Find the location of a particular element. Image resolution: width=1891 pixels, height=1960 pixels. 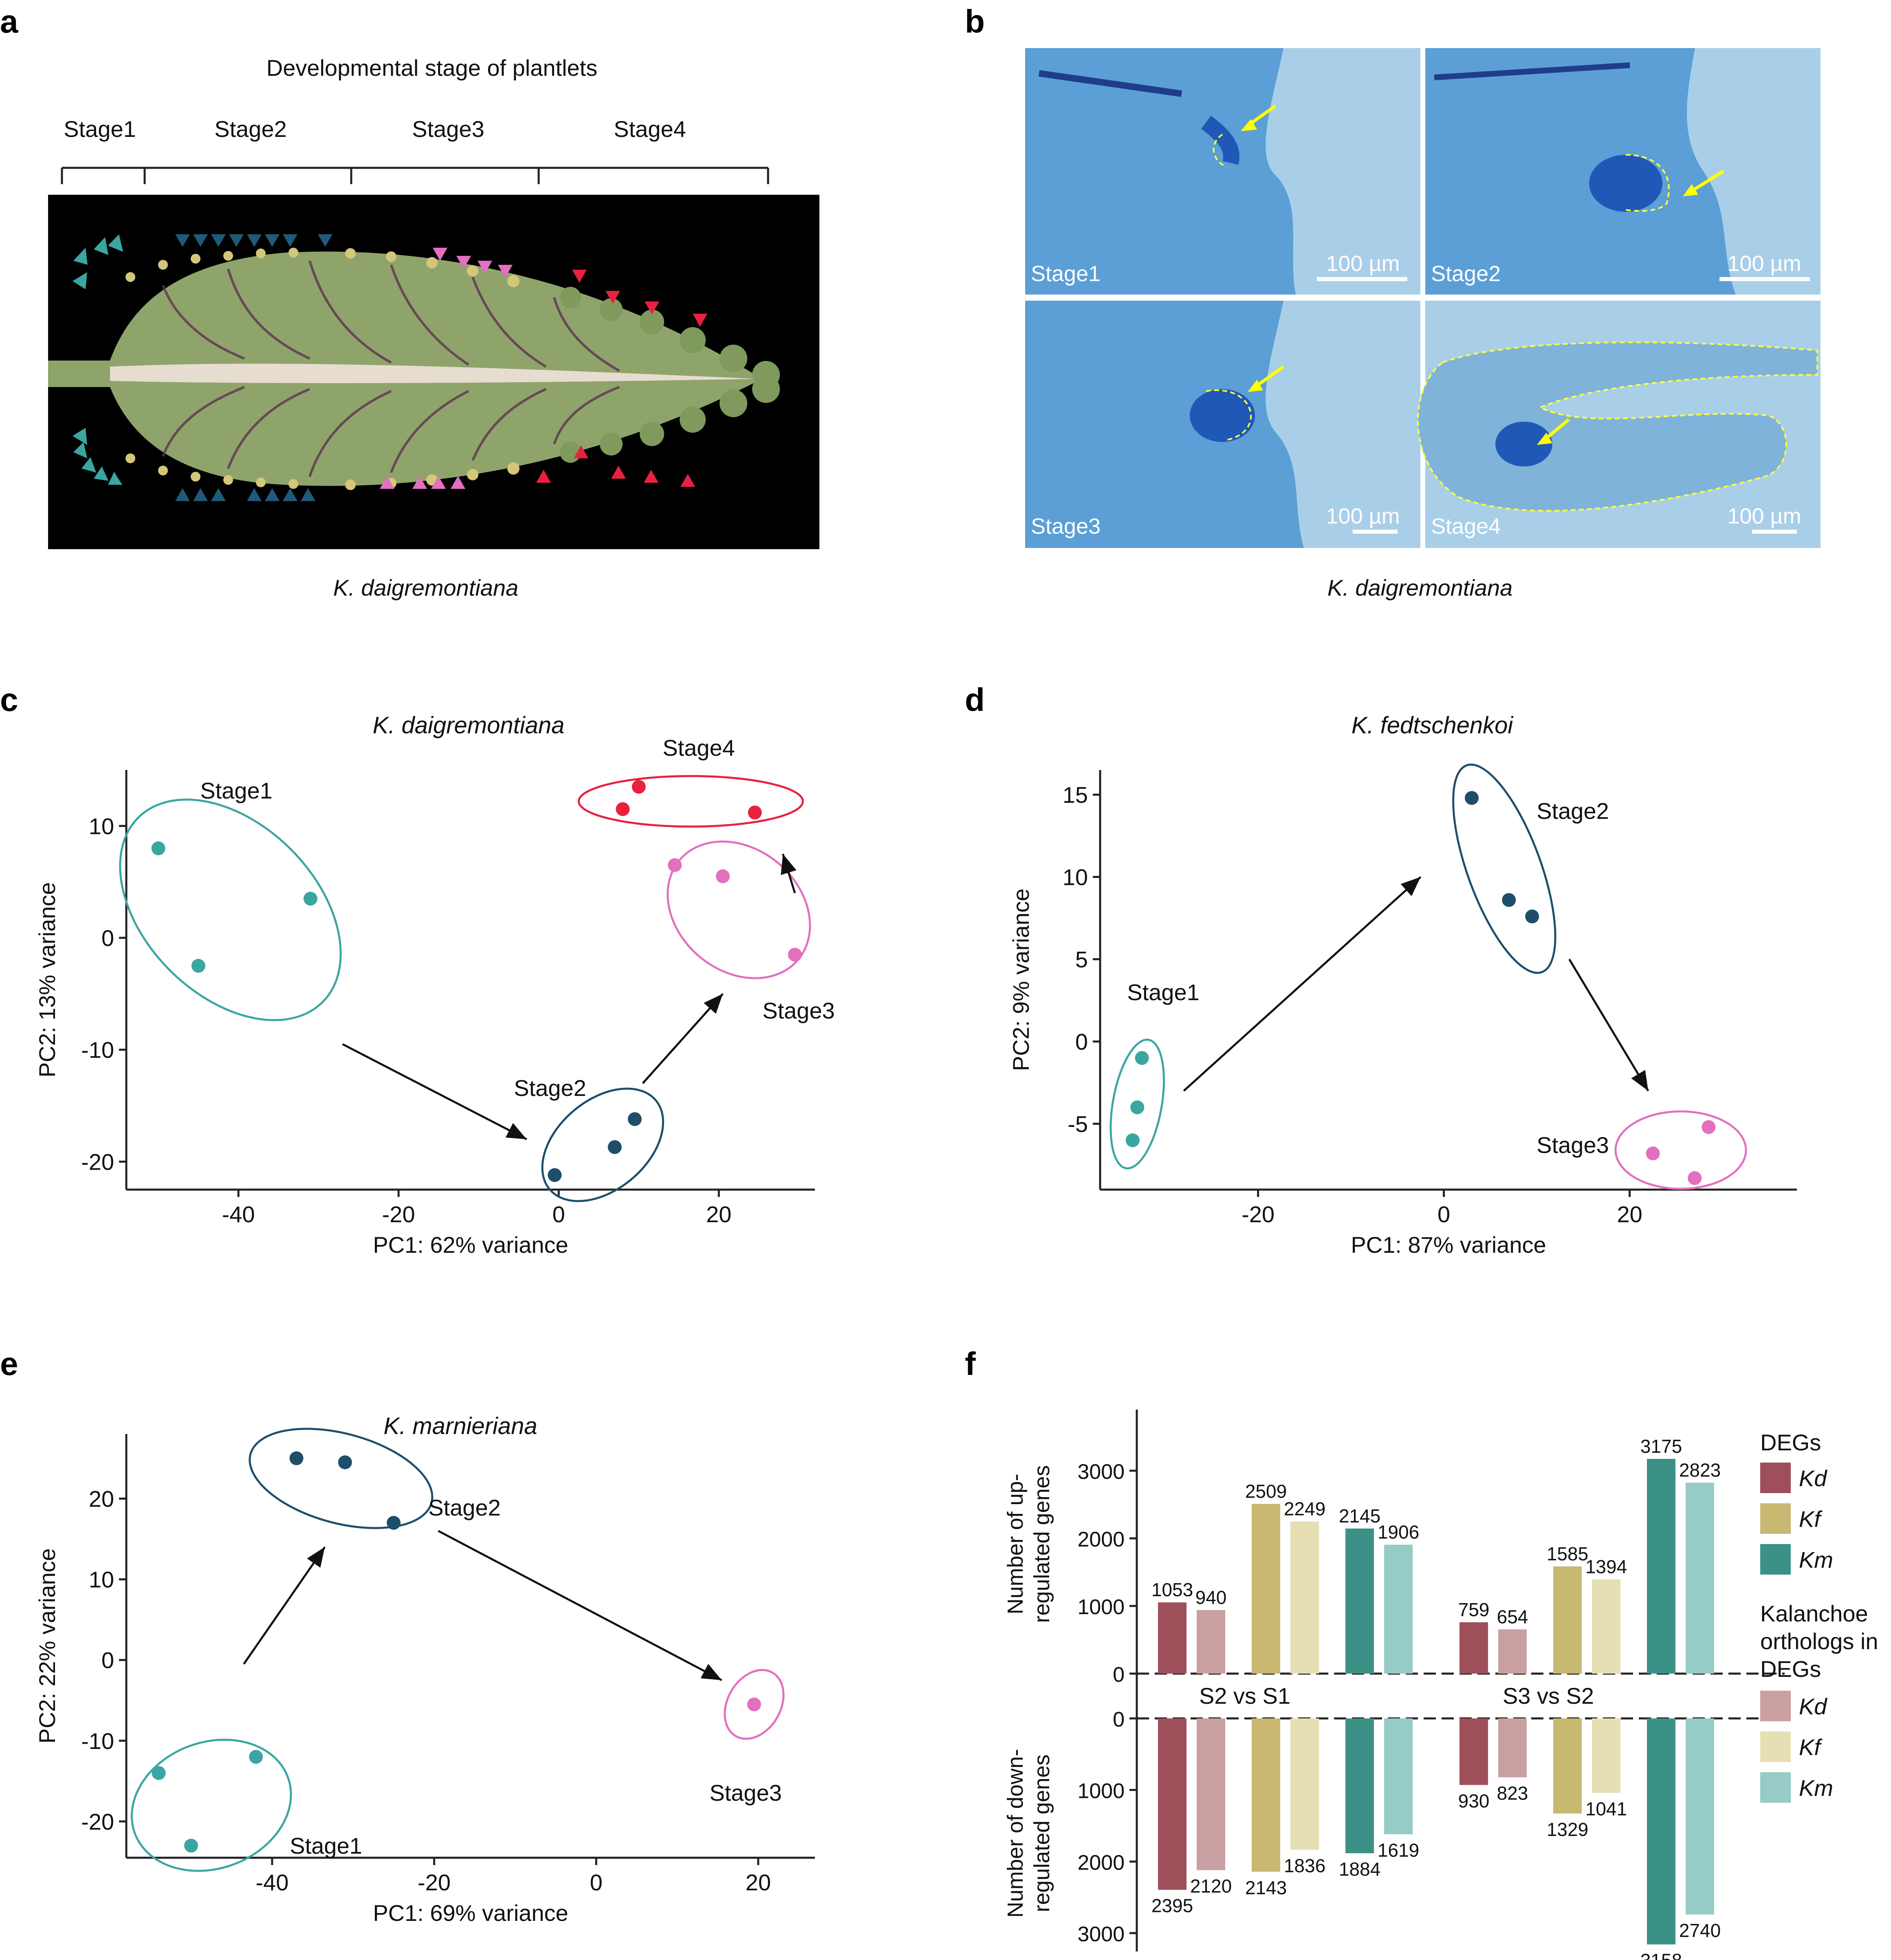

ortholog-up-bar is located at coordinates (1304, 1597).